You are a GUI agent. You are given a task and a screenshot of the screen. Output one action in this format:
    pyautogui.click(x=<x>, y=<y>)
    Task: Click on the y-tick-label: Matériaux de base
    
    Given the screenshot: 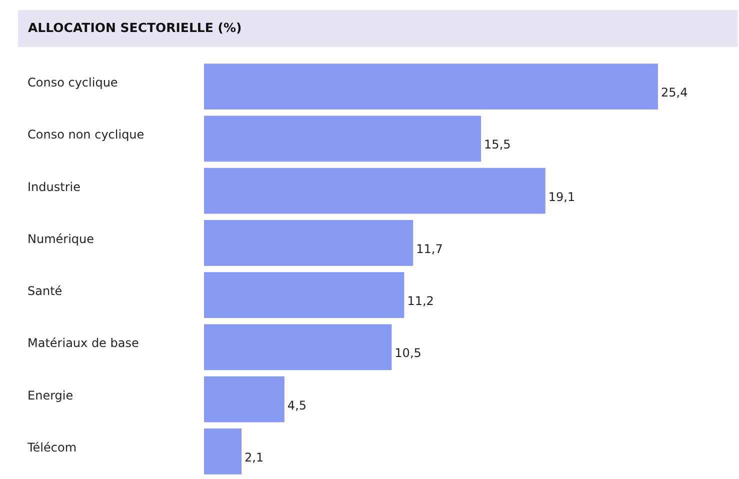 What is the action you would take?
    pyautogui.click(x=83, y=343)
    